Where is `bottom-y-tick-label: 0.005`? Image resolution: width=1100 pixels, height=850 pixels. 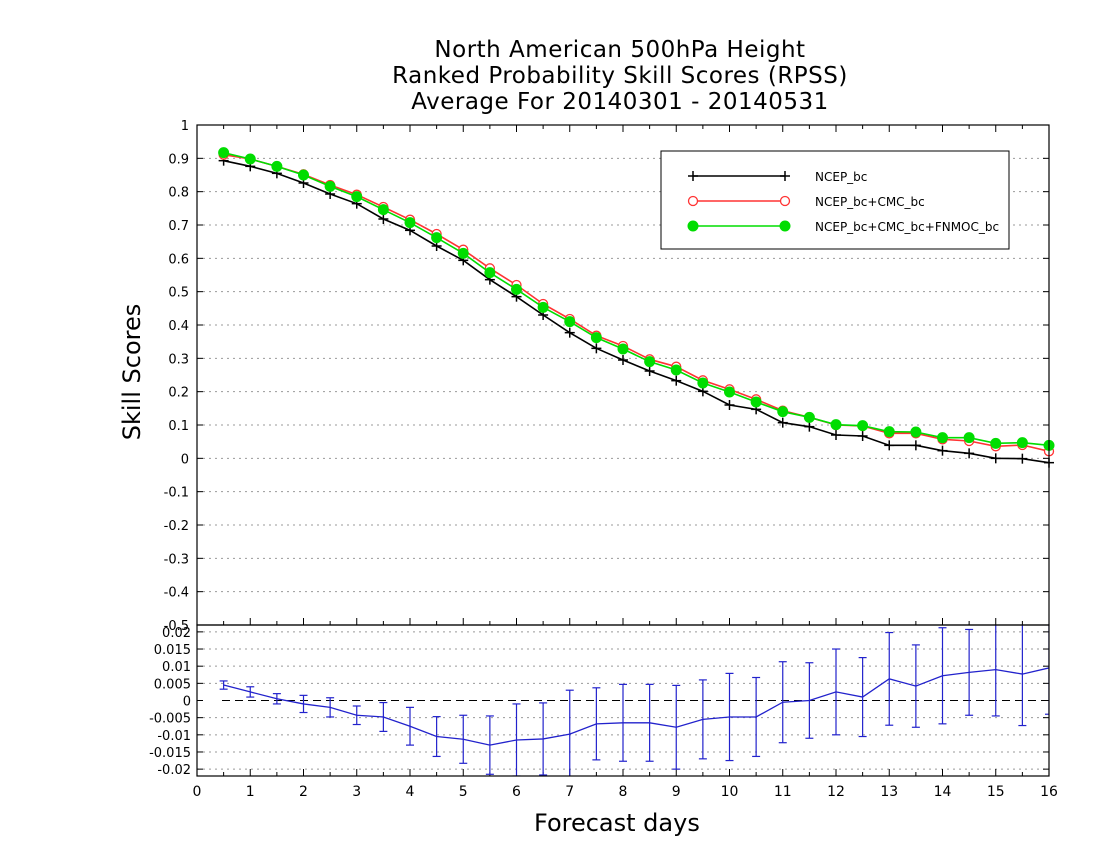
bottom-y-tick-label: 0.005 is located at coordinates (172, 684).